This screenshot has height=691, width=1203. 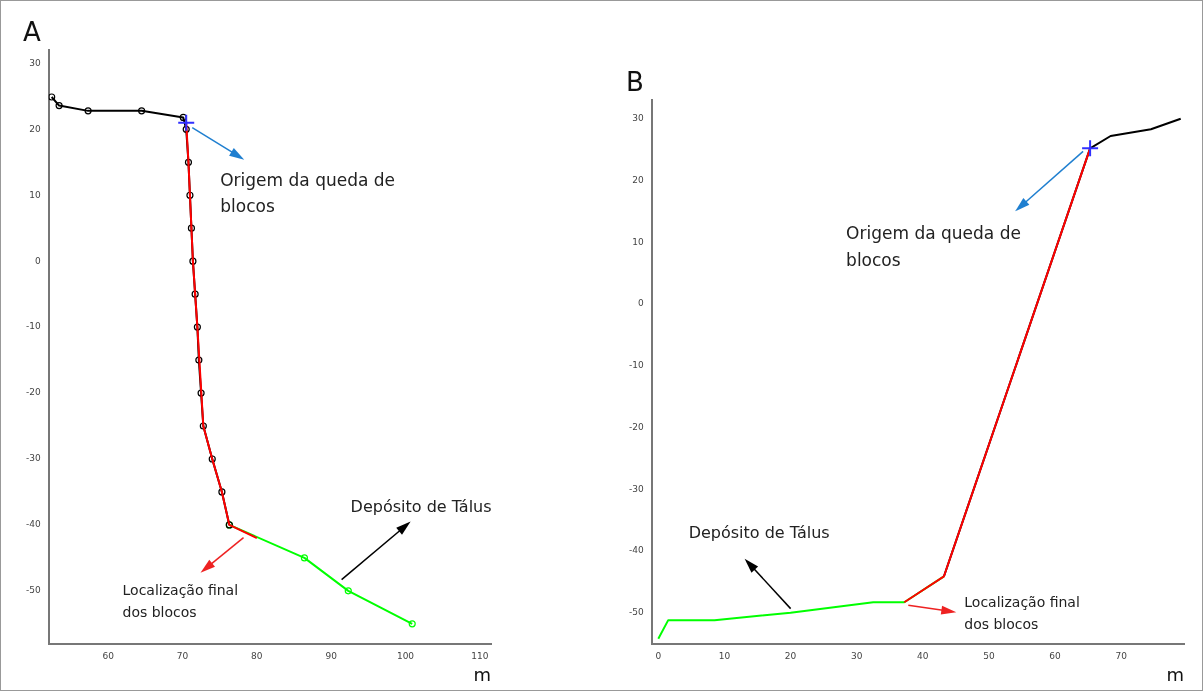 I want to click on x-tick-label: 20, so click(x=790, y=656).